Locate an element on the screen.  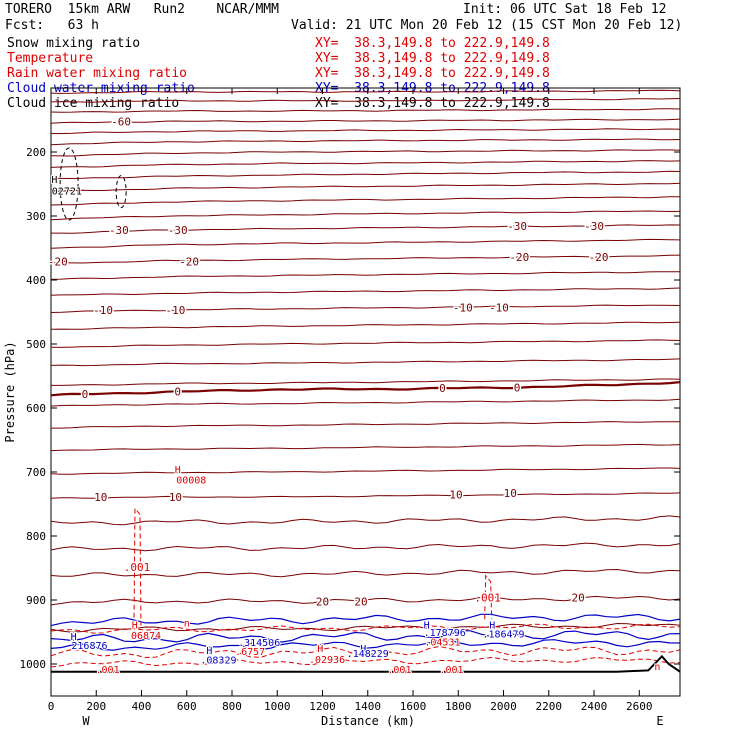
y-tick-label: 600 is located at coordinates (36, 408).